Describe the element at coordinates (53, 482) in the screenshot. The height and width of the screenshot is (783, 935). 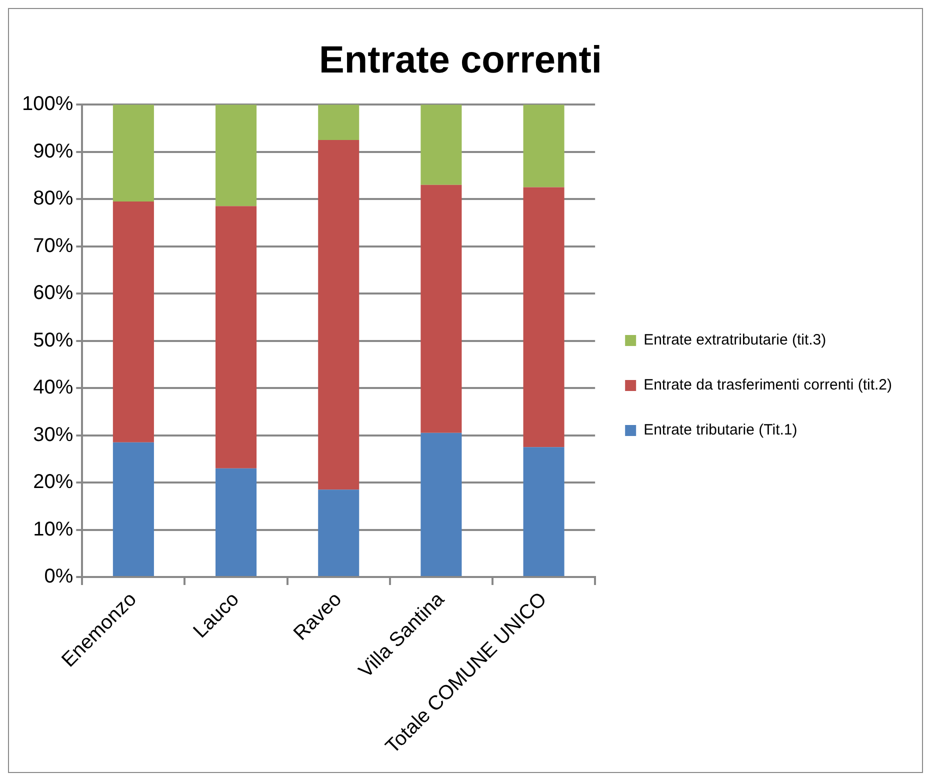
I see `y-tick-label: 20%` at that location.